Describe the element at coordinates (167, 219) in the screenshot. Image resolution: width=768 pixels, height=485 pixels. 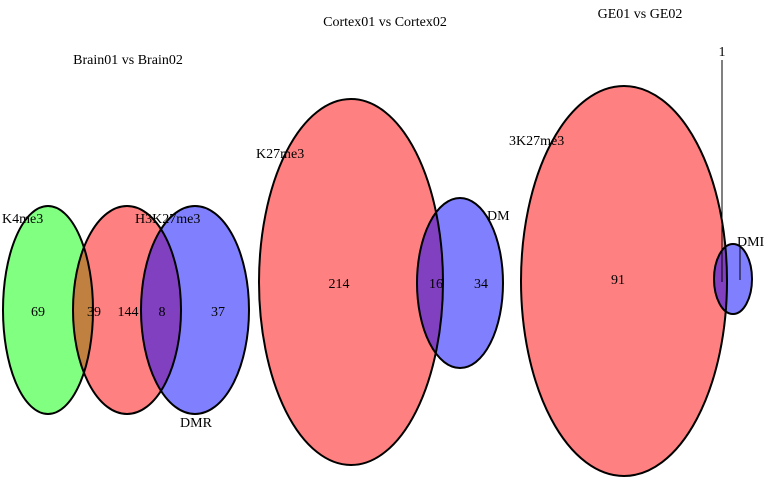
I see `set-label-h3k27me3: H3K27me3` at that location.